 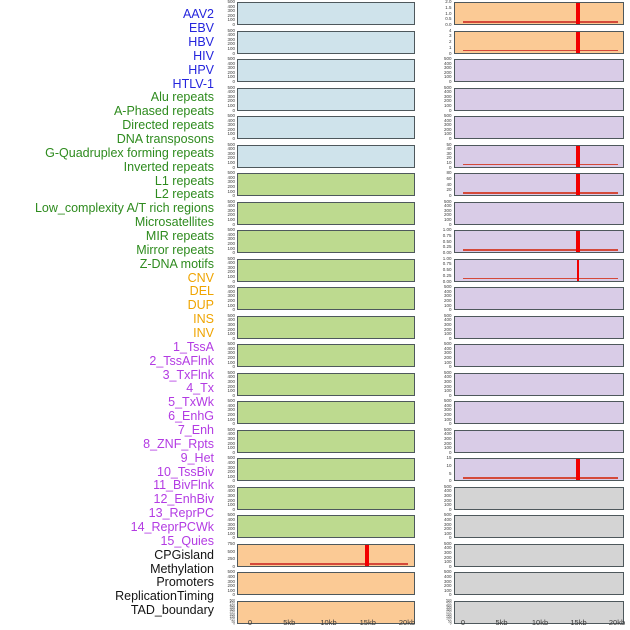 What do you see at coordinates (326, 185) in the screenshot?
I see `panel-left-r7` at bounding box center [326, 185].